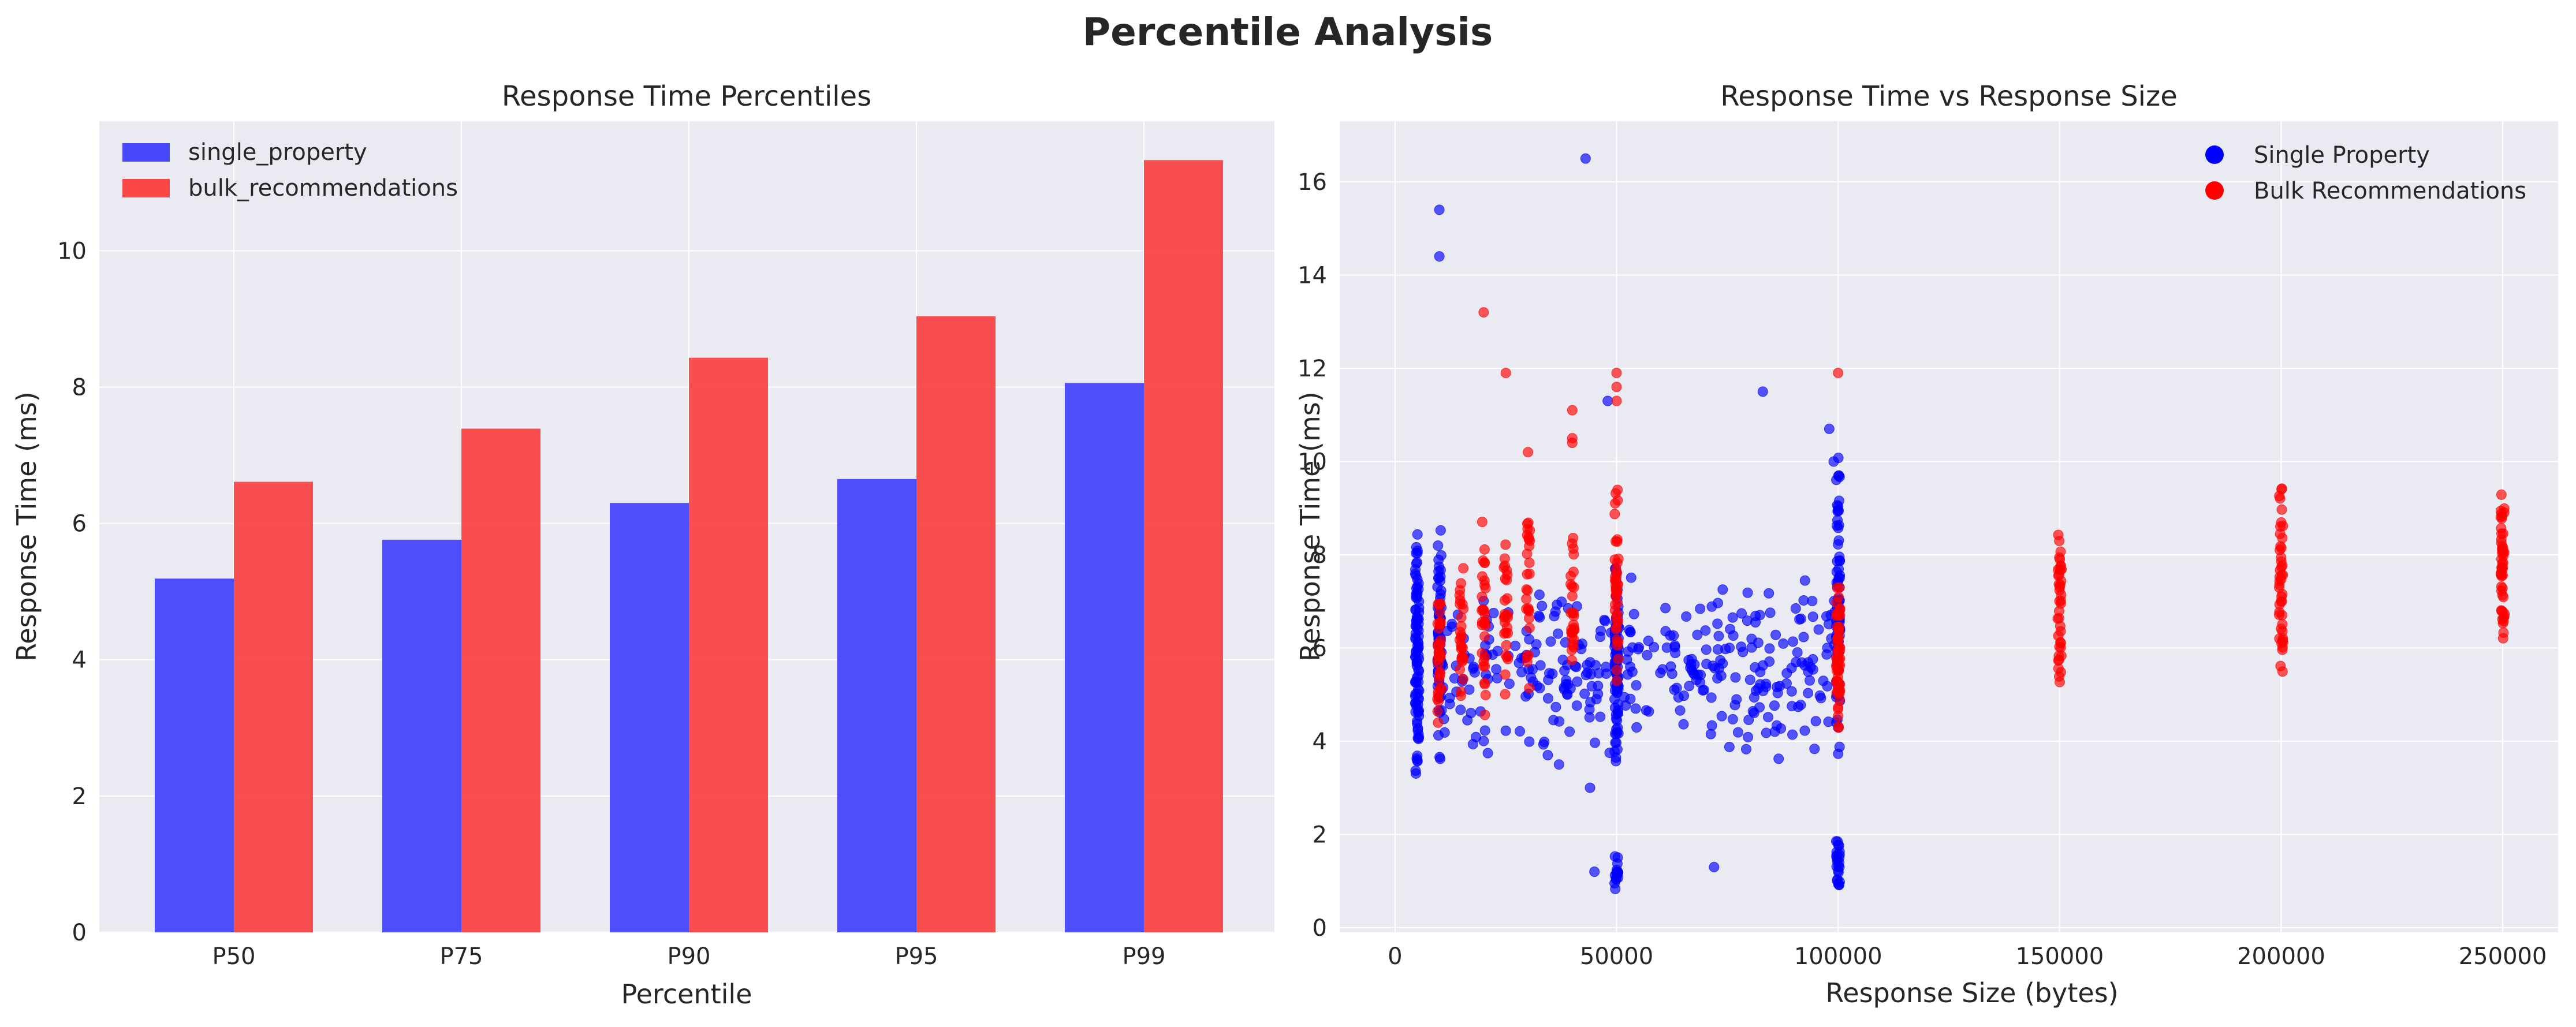 This screenshot has width=2576, height=1027. I want to click on scatter-y-tick-label: 8, so click(1320, 555).